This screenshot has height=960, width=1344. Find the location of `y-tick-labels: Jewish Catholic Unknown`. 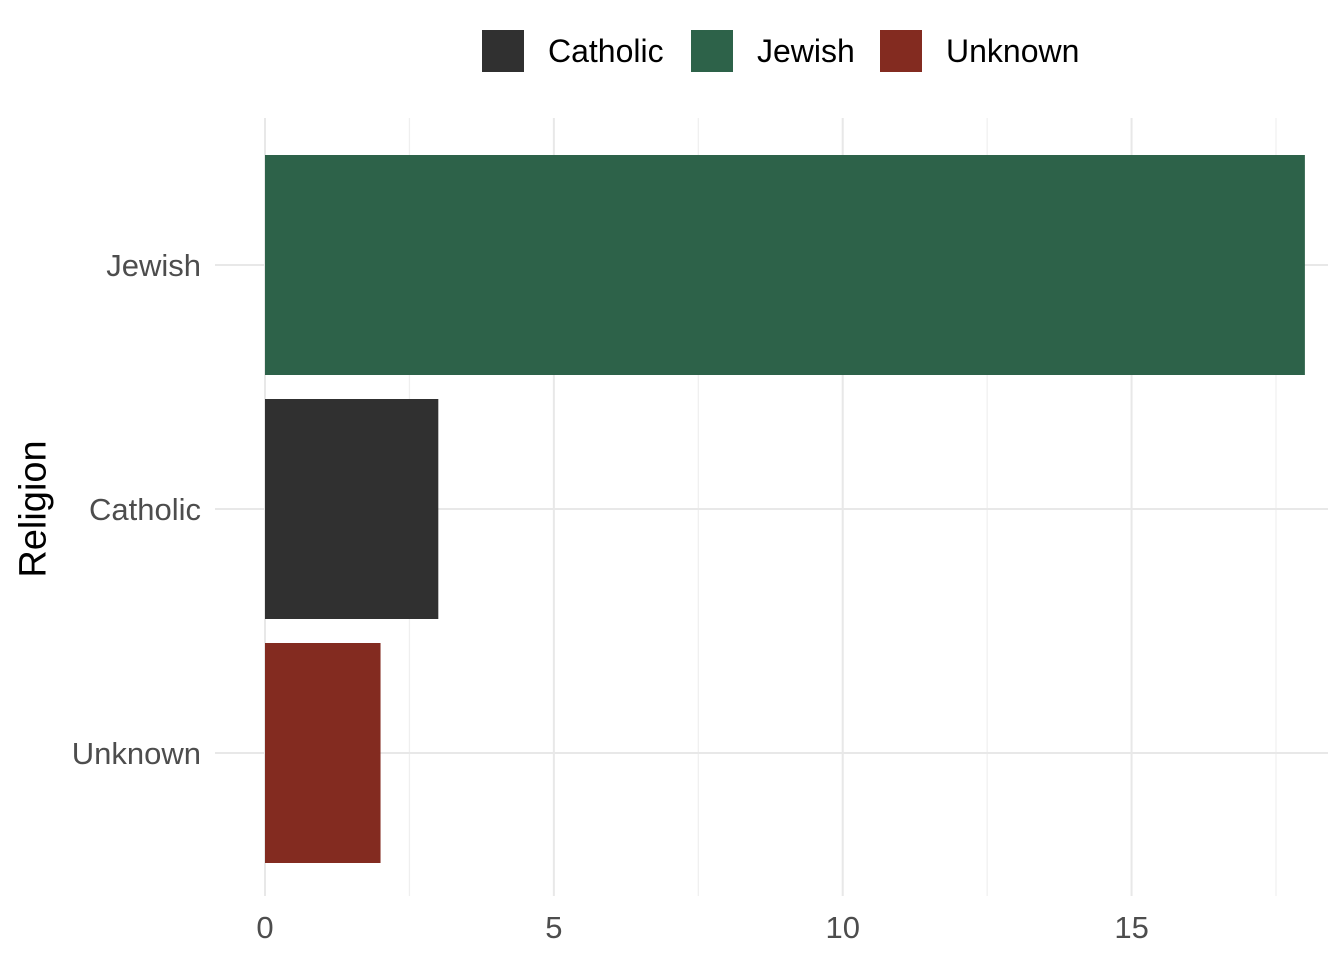

y-tick-labels: Jewish Catholic Unknown is located at coordinates (136, 509).